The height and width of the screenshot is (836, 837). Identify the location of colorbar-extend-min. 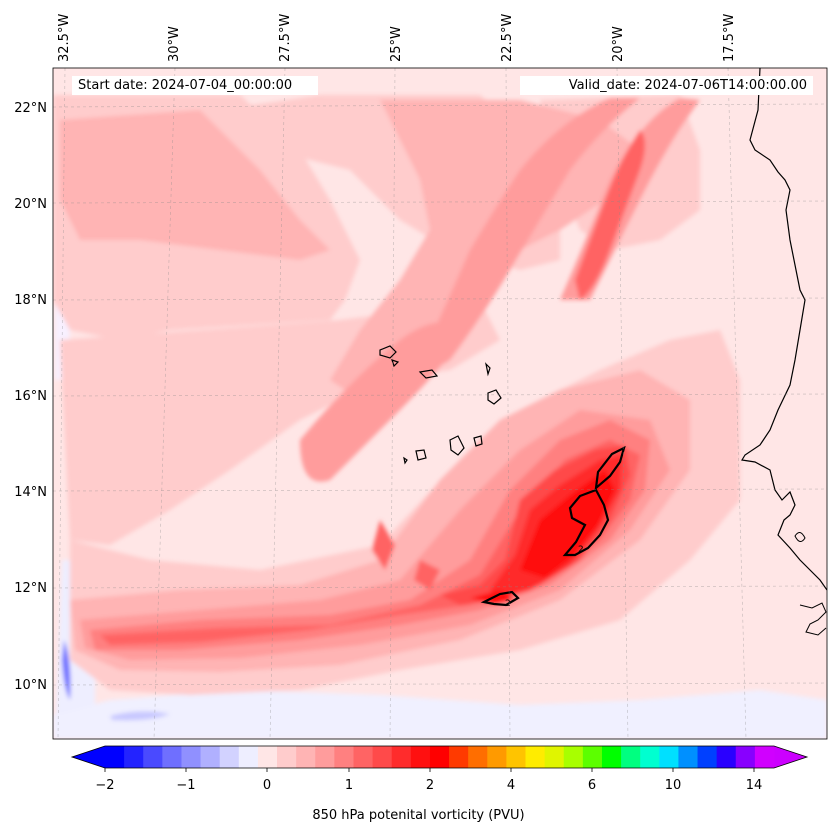
(88, 757).